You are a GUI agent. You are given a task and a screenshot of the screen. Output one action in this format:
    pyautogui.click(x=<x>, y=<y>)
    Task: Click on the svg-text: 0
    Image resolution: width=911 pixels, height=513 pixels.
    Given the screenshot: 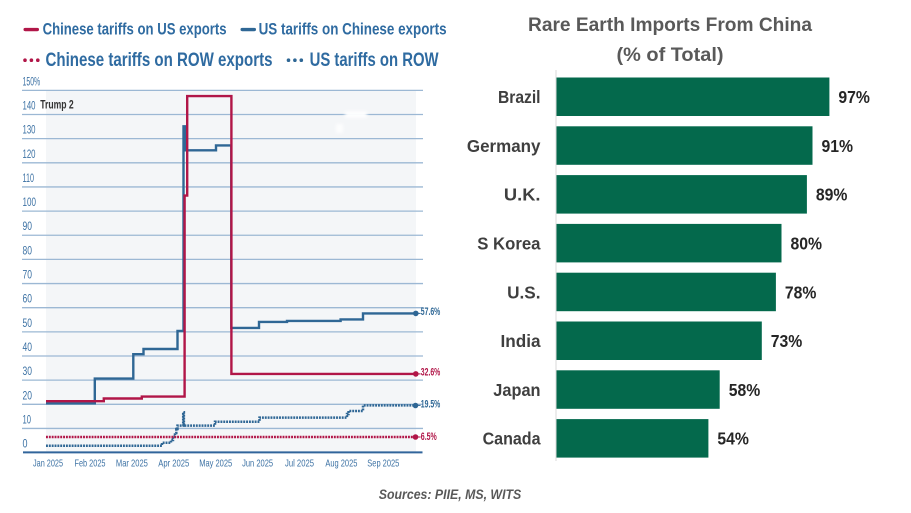 What is the action you would take?
    pyautogui.click(x=25, y=443)
    